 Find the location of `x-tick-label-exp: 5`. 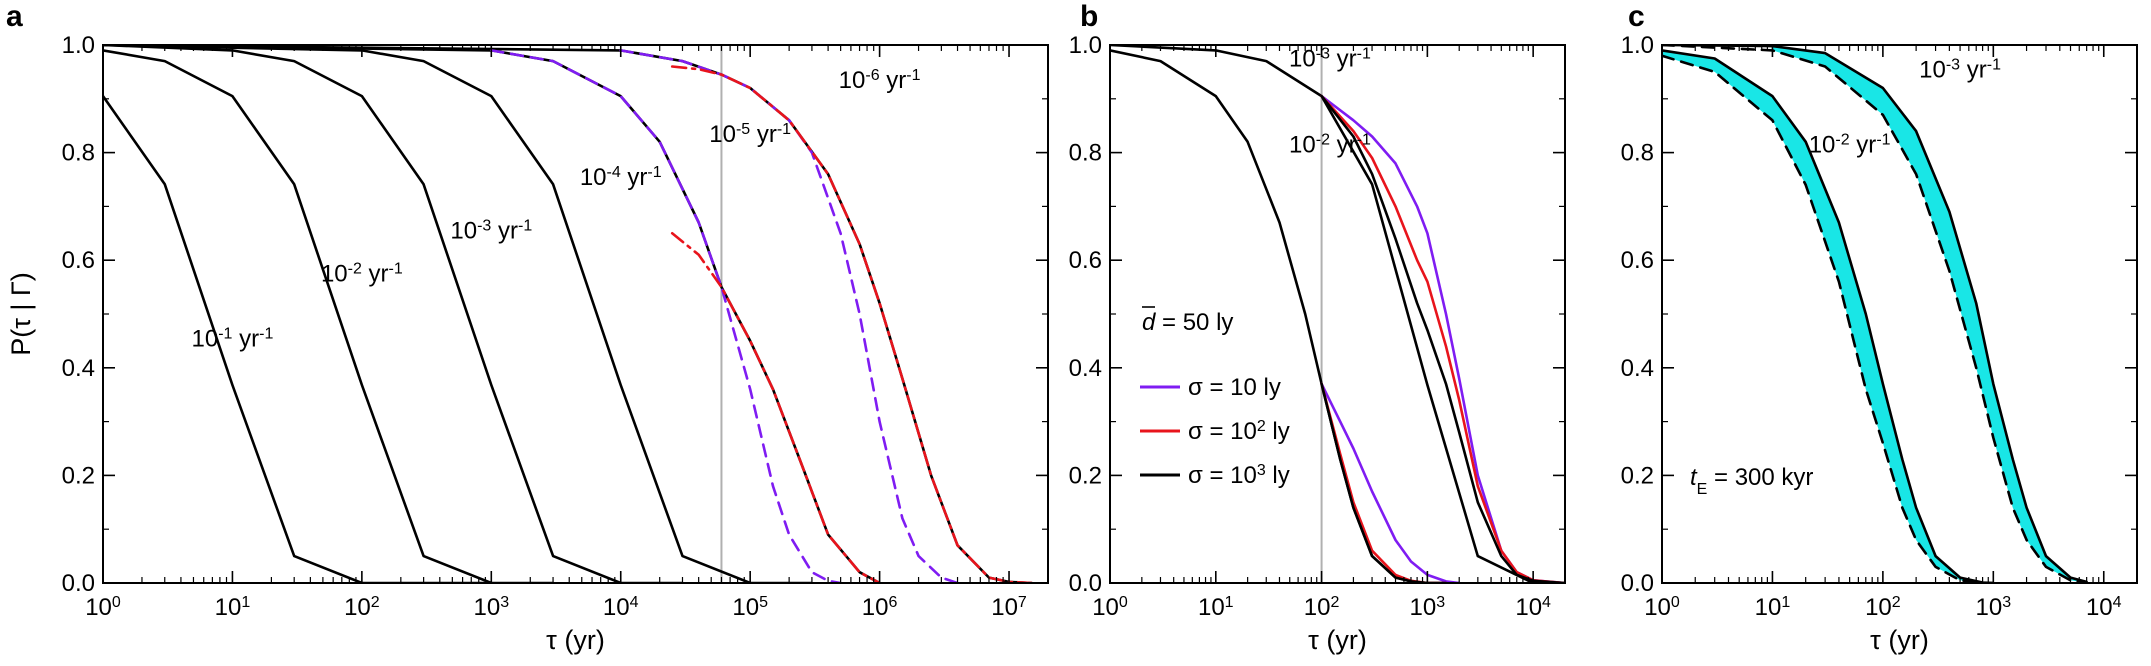

x-tick-label-exp: 5 is located at coordinates (763, 602).